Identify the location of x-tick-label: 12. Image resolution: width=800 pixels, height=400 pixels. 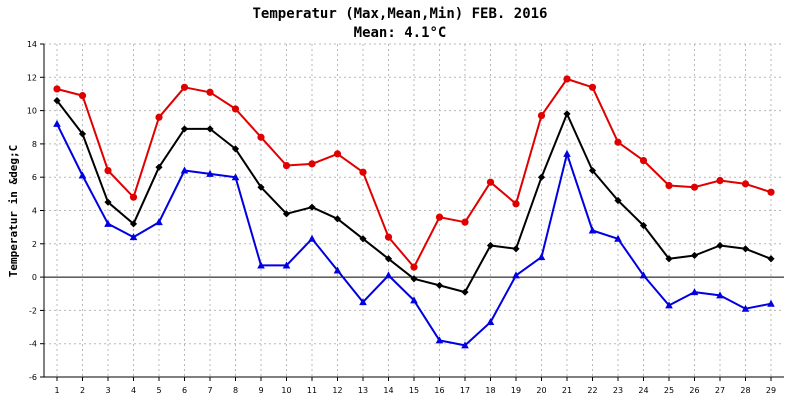
(337, 390).